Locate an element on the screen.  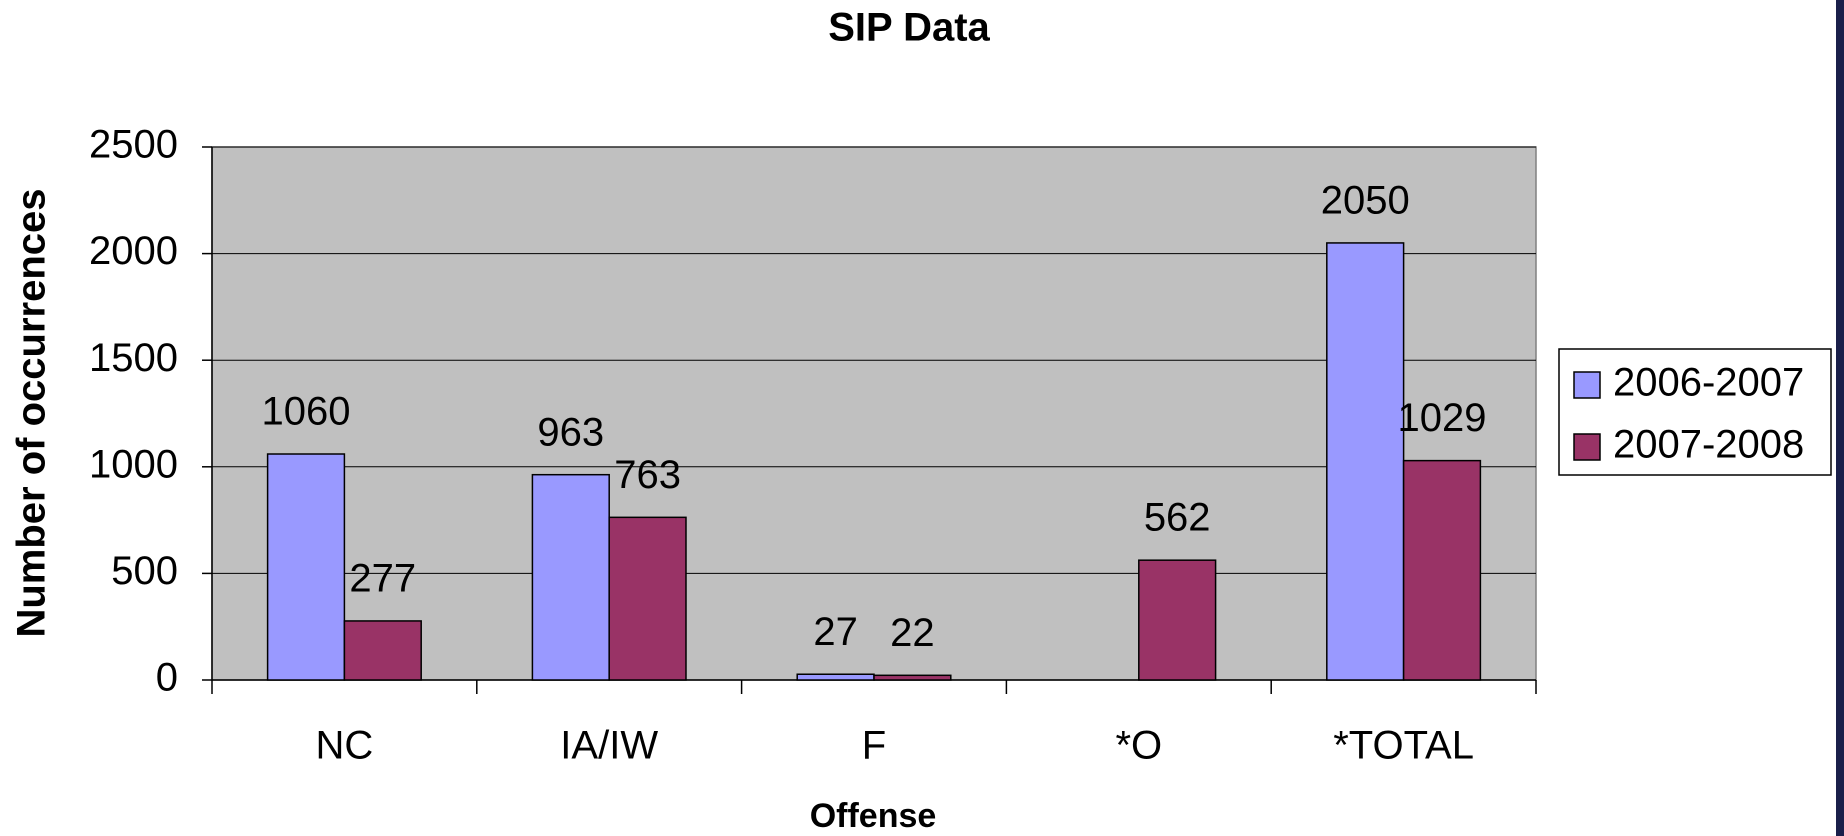
value-label: 27 is located at coordinates (835, 632).